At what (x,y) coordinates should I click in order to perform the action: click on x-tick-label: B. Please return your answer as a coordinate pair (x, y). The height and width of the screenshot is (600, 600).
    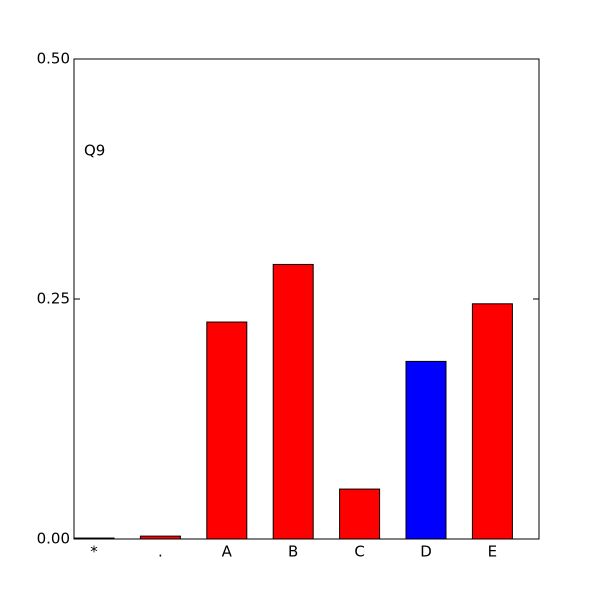
    Looking at the image, I should click on (293, 552).